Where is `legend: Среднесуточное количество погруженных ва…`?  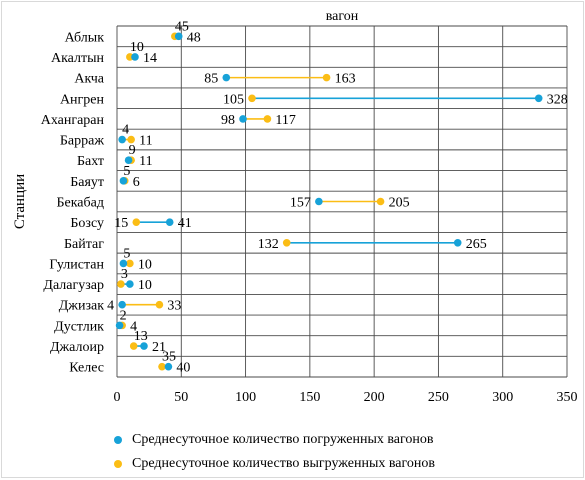 legend: Среднесуточное количество погруженных ва… is located at coordinates (274, 452).